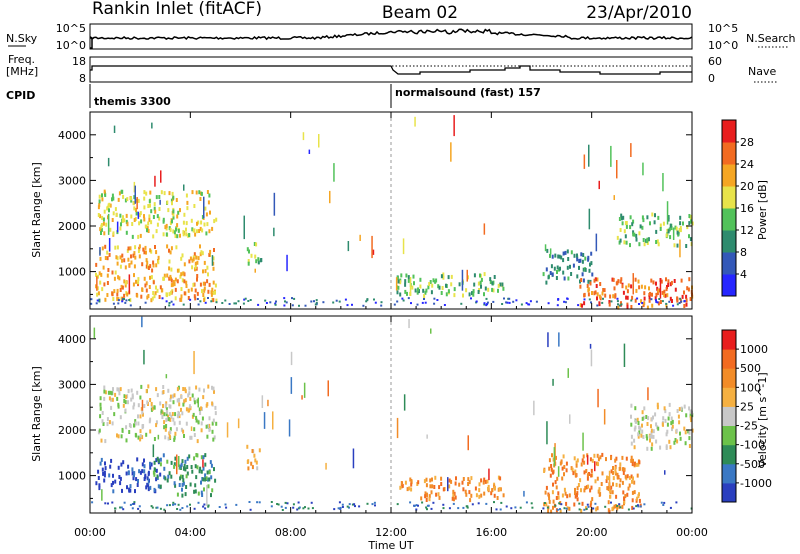 The height and width of the screenshot is (554, 800). What do you see at coordinates (747, 406) in the screenshot?
I see `colorbar-tick-label: 25` at bounding box center [747, 406].